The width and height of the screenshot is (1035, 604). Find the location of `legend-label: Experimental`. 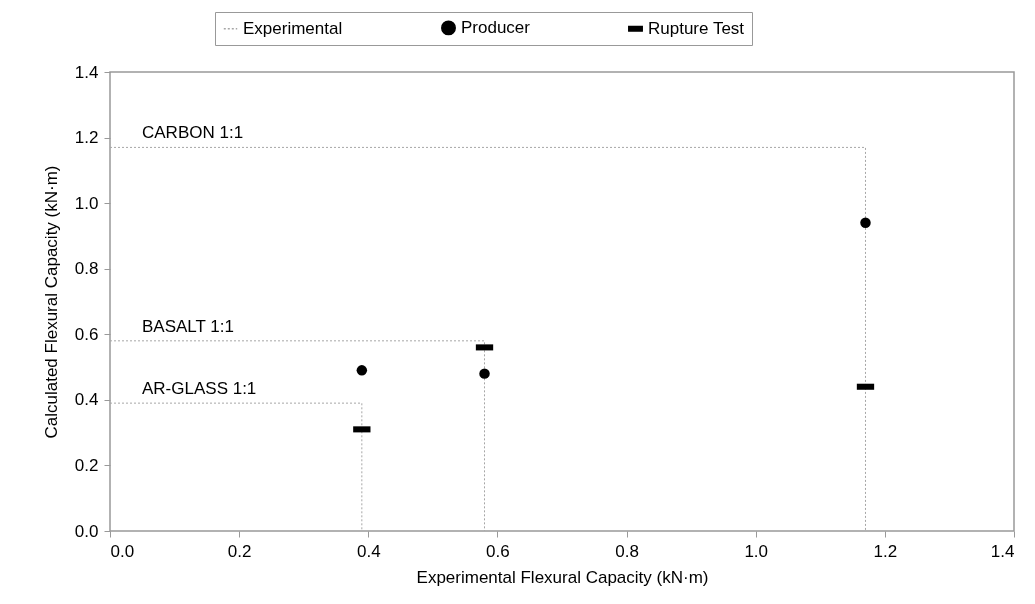

legend-label: Experimental is located at coordinates (293, 28).